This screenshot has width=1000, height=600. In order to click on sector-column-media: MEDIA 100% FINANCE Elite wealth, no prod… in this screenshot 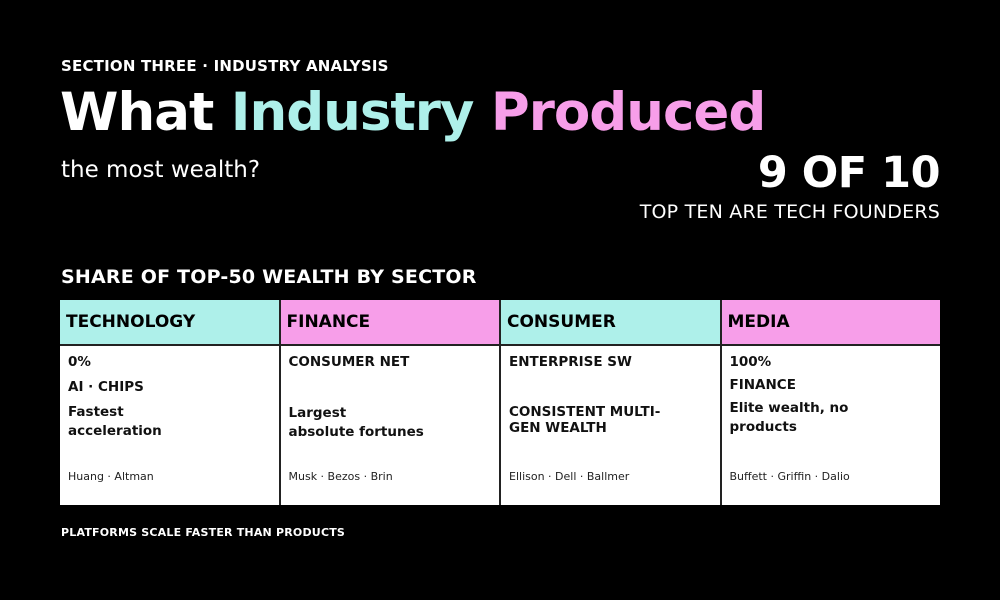, I will do `click(831, 402)`.